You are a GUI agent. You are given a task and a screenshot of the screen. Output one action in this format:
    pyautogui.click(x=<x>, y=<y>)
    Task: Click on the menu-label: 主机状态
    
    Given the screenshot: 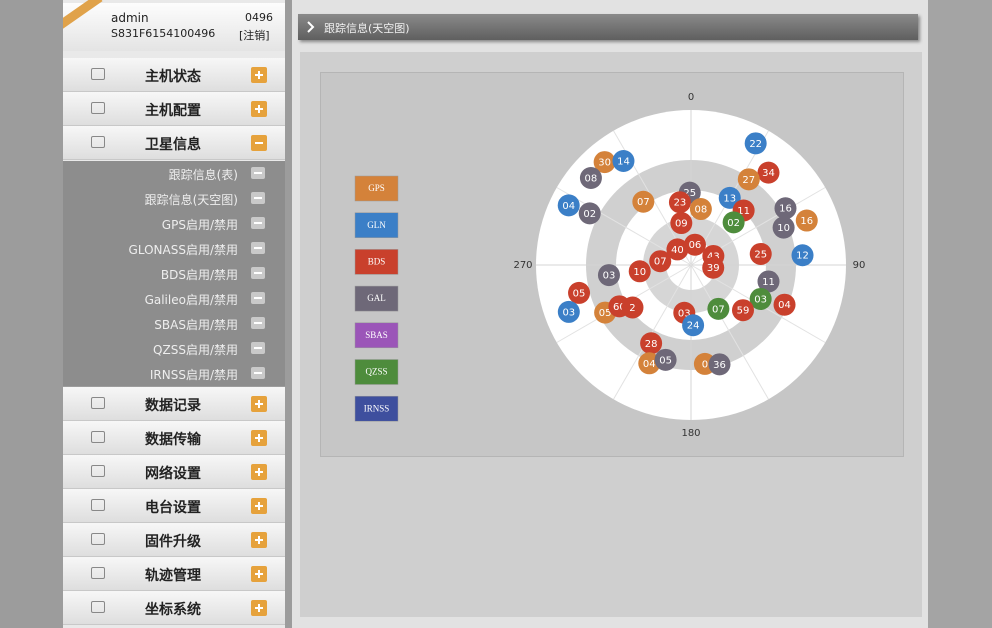 What is the action you would take?
    pyautogui.click(x=173, y=77)
    